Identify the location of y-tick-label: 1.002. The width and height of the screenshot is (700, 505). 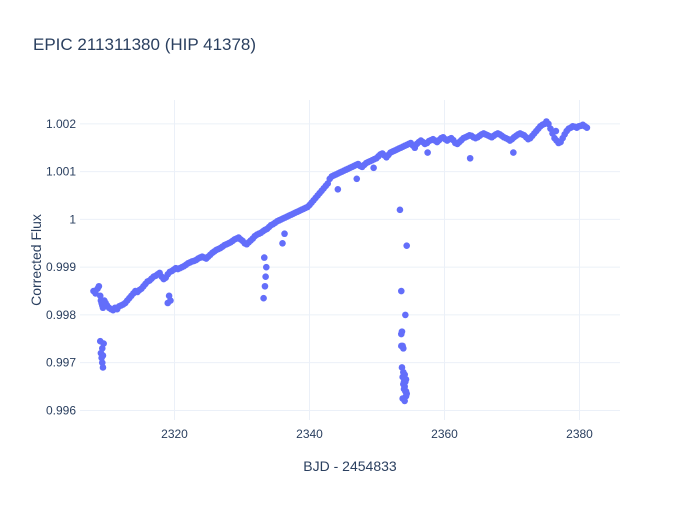
(61, 124).